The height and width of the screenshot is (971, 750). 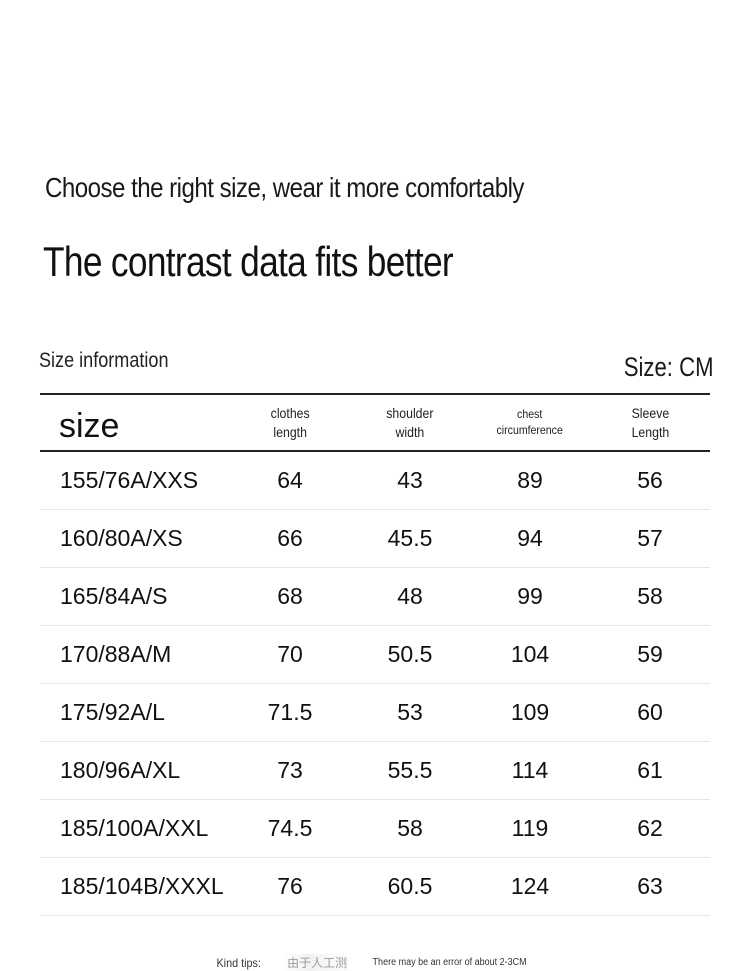 What do you see at coordinates (669, 367) in the screenshot?
I see `unit-label: Size: CM` at bounding box center [669, 367].